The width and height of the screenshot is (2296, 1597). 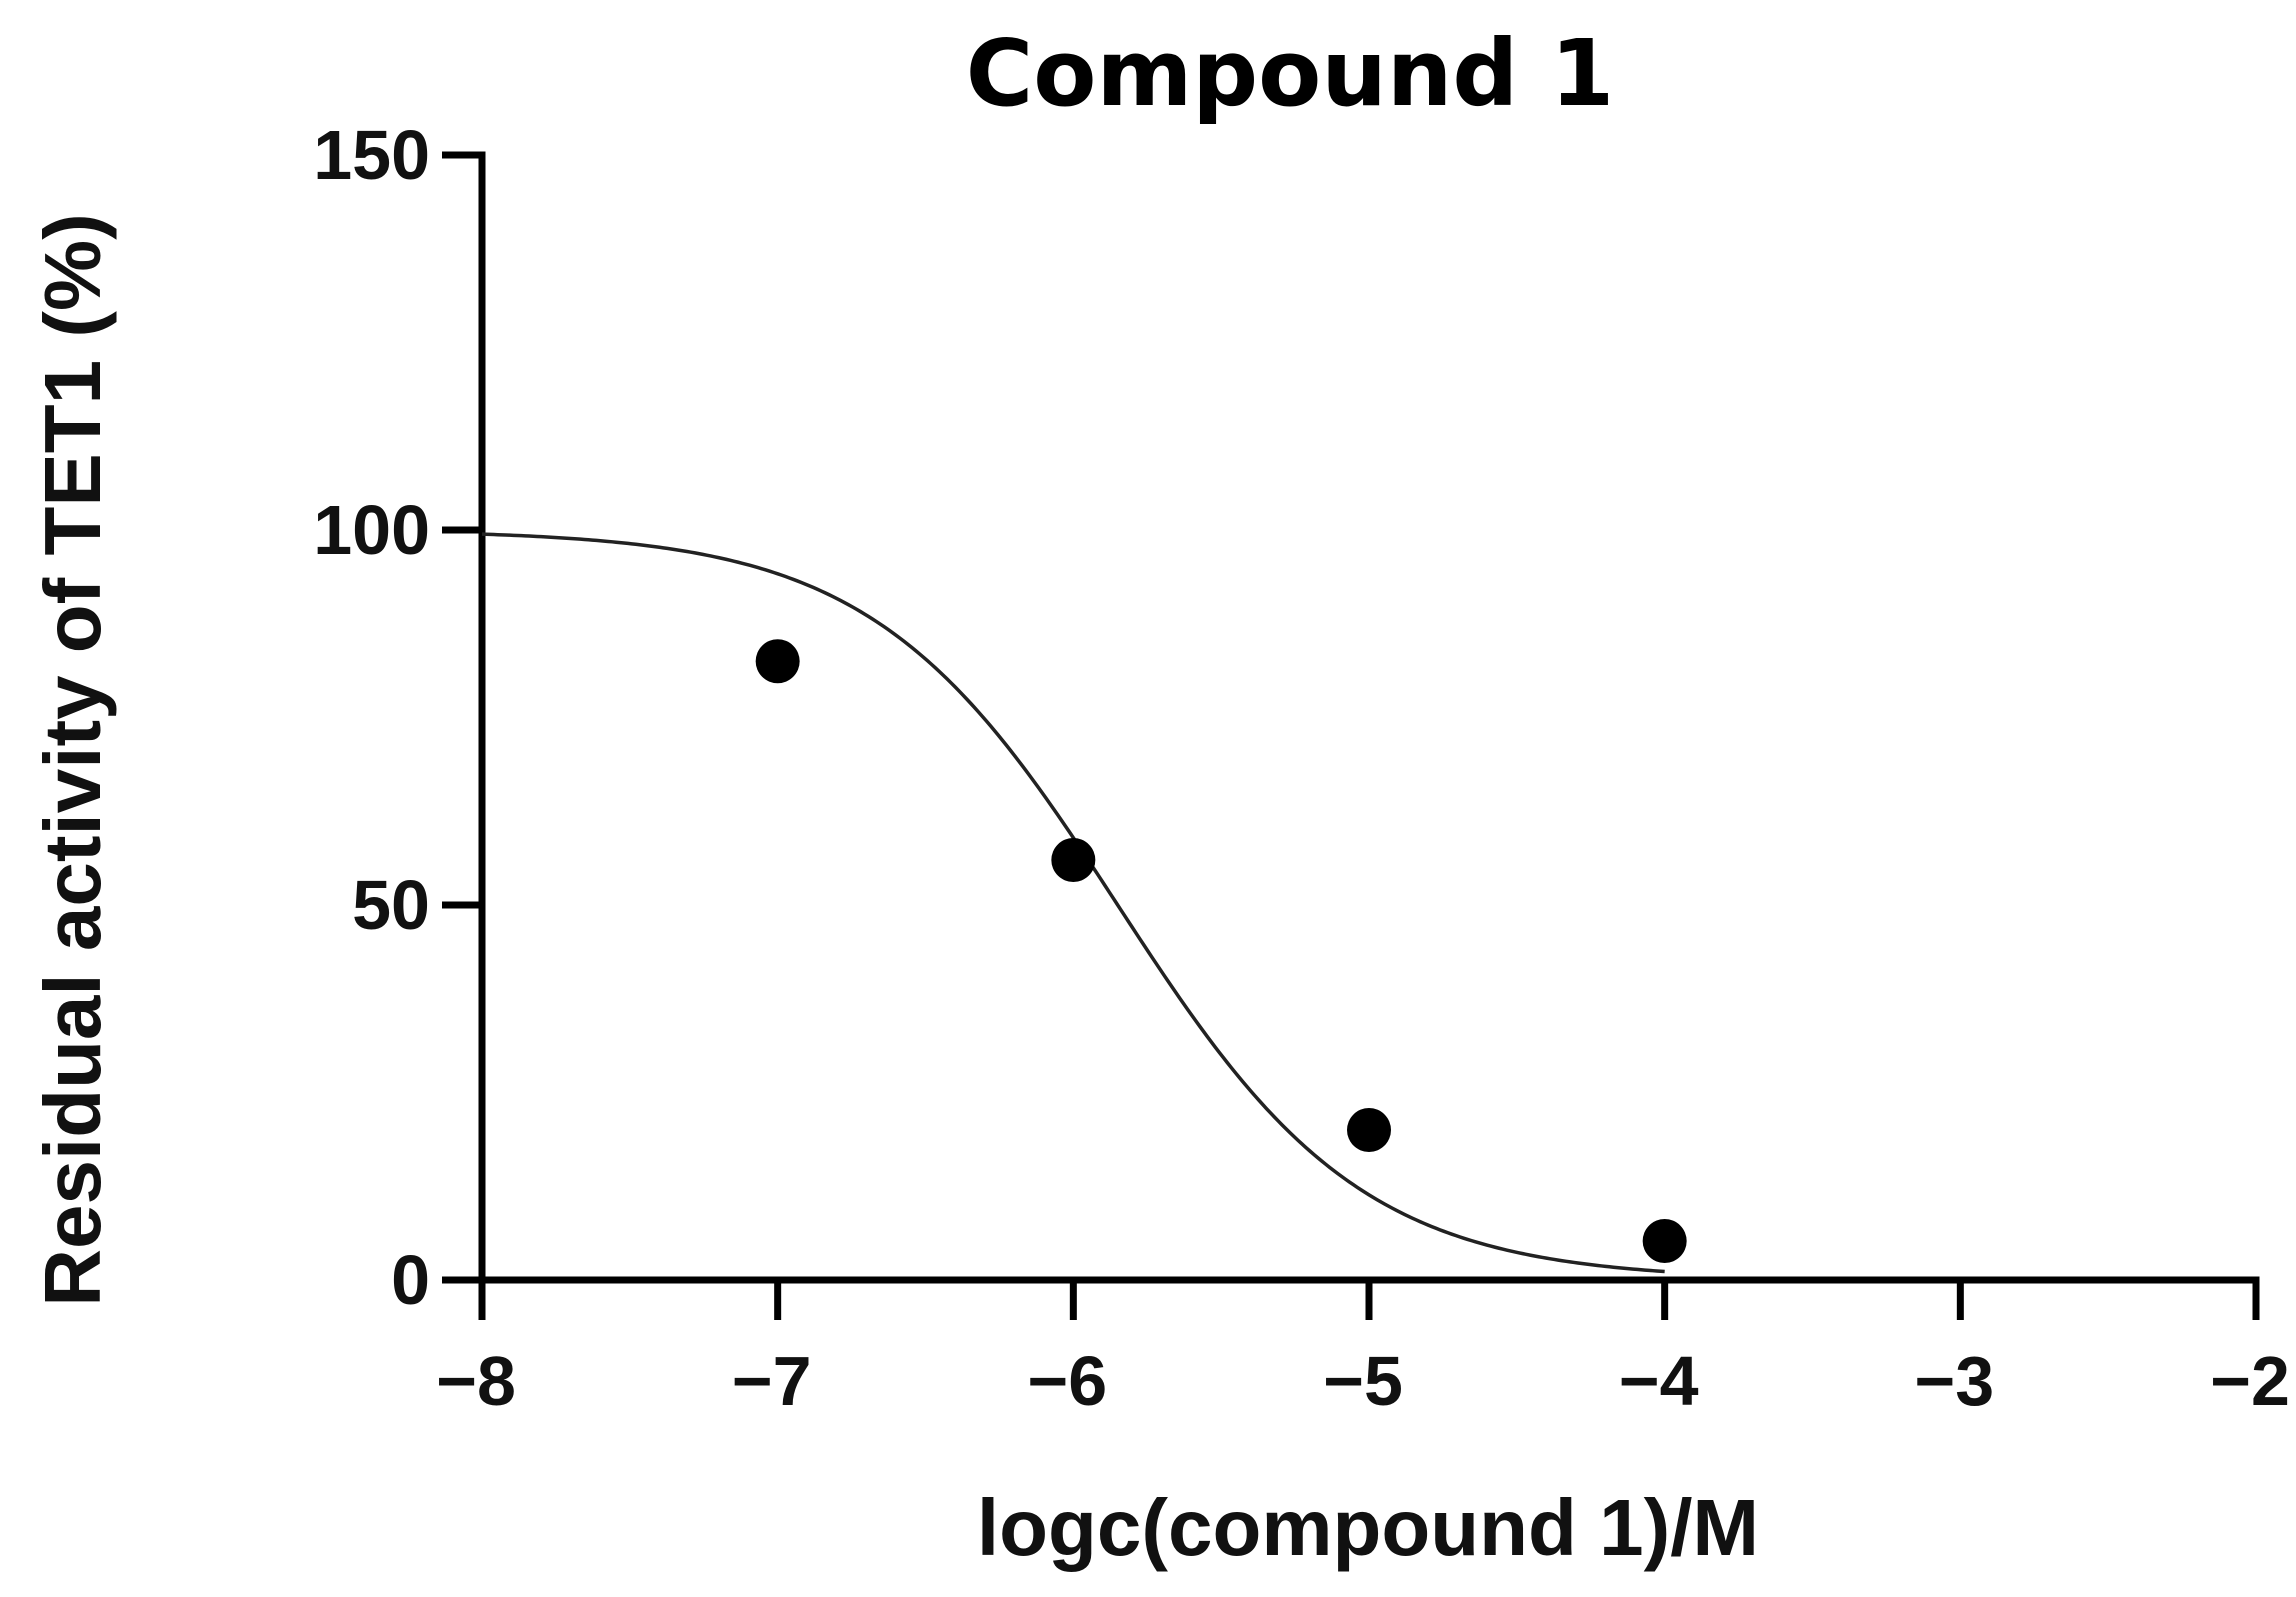 What do you see at coordinates (397, 717) in the screenshot?
I see `y-ticks: 0 50 100 150` at bounding box center [397, 717].